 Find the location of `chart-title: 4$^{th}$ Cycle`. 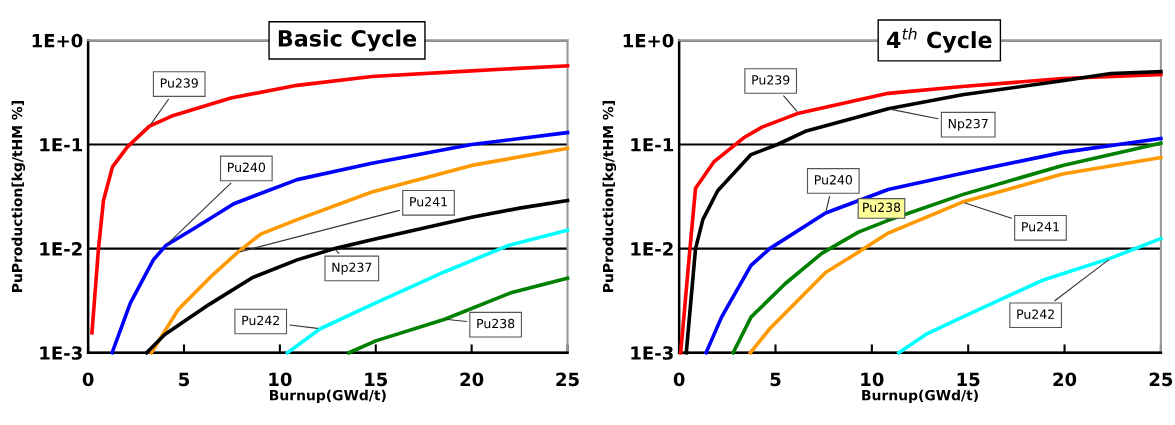

chart-title: 4$^{th}$ Cycle is located at coordinates (939, 40).